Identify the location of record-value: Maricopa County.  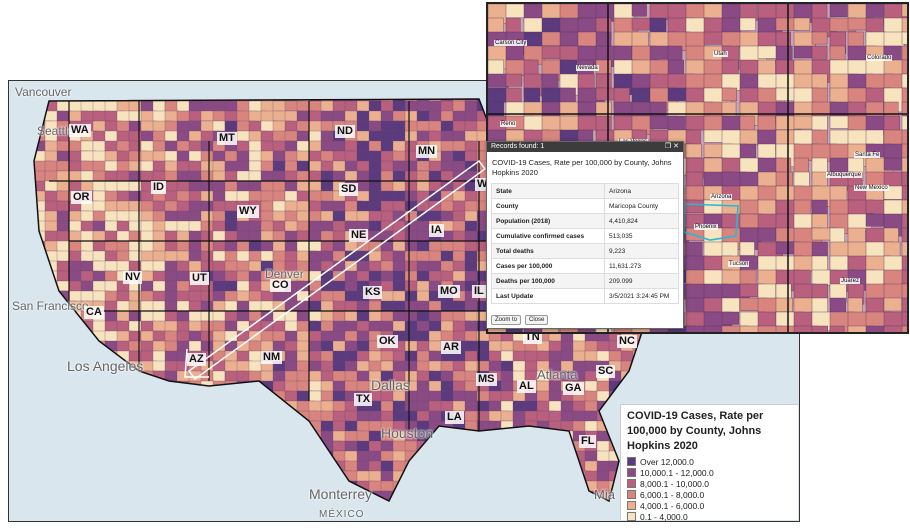
(641, 206).